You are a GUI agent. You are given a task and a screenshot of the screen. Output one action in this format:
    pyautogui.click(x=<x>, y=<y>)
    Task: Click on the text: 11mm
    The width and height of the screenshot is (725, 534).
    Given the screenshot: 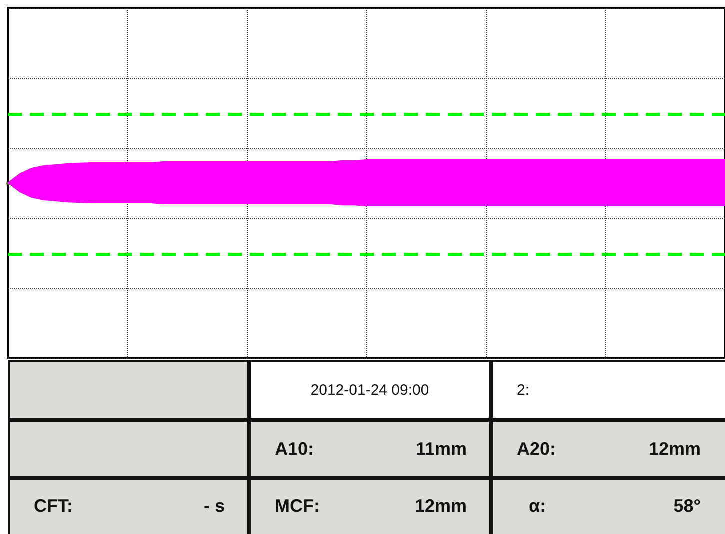 What is the action you would take?
    pyautogui.click(x=441, y=449)
    